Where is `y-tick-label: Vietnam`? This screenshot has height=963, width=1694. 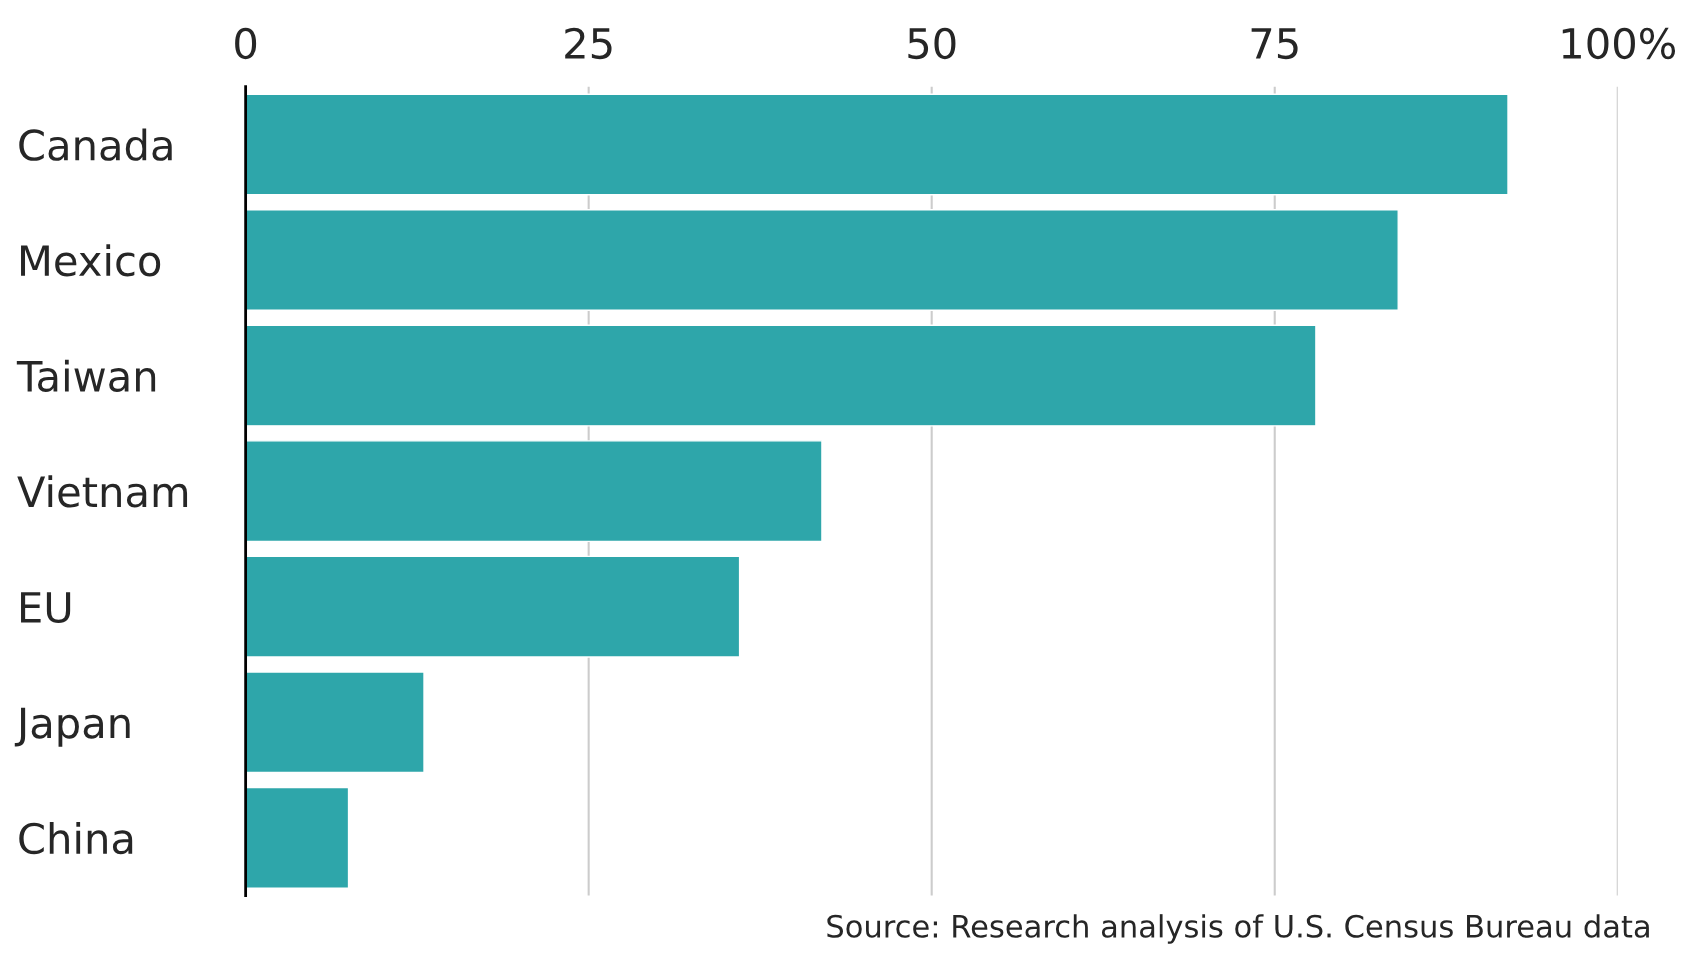
y-tick-label: Vietnam is located at coordinates (102, 491).